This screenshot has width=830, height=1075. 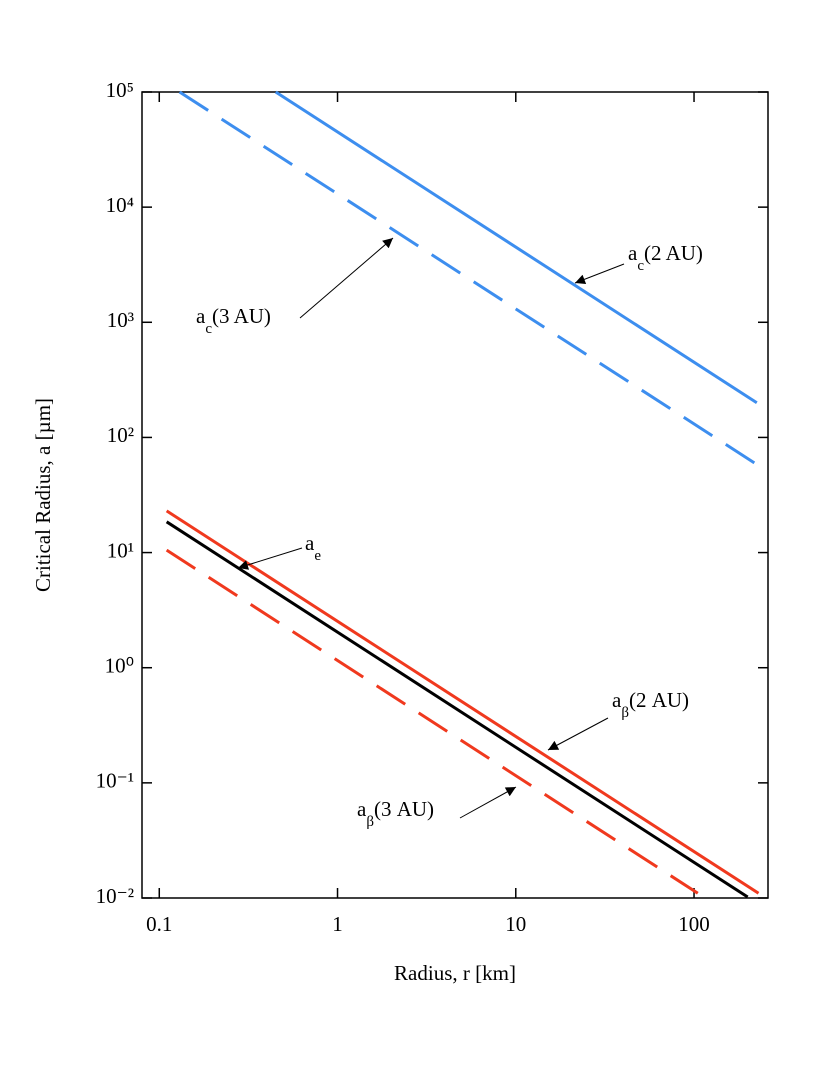 I want to click on annotation: ac(2 AU), so click(x=665, y=258).